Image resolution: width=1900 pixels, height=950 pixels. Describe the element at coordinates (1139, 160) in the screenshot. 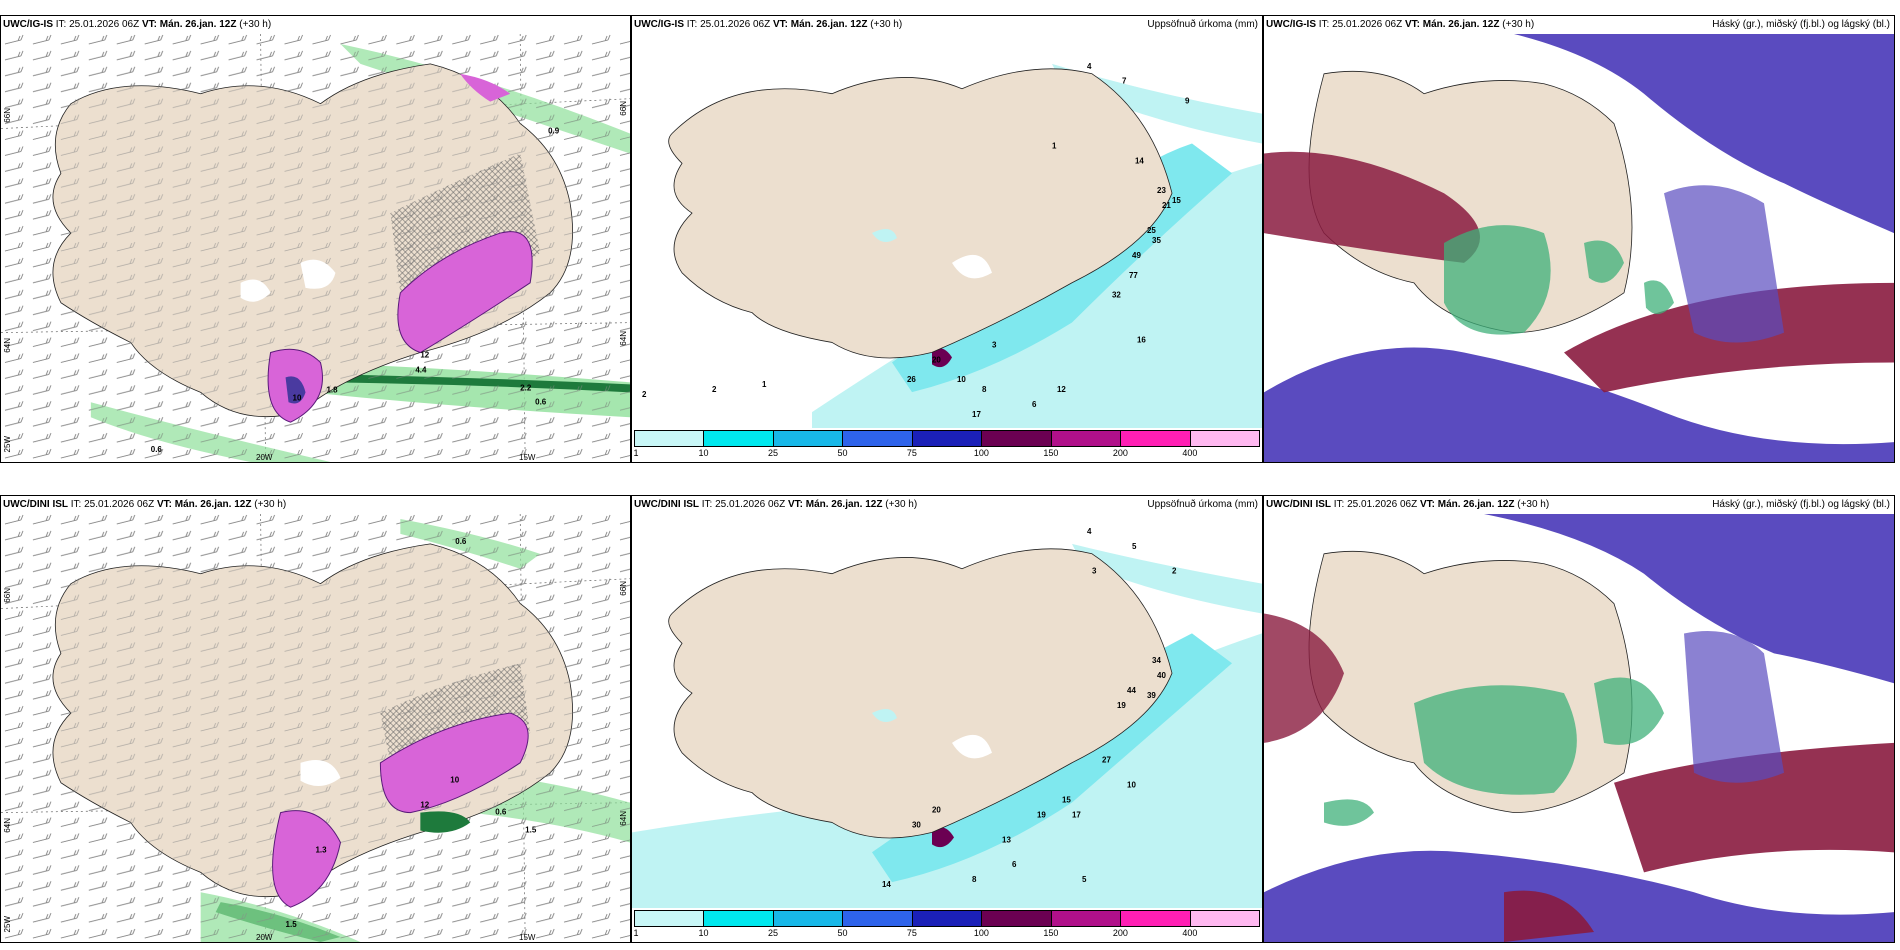

I see `svg-text: 14` at that location.